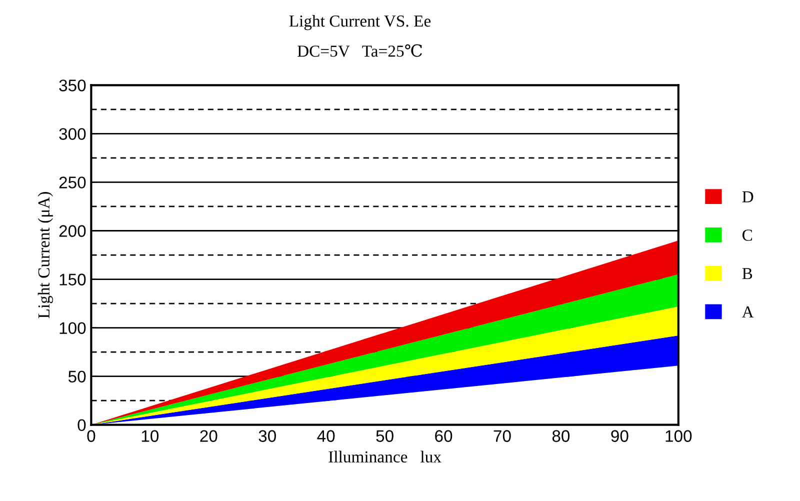  Describe the element at coordinates (747, 274) in the screenshot. I see `legend-label: B` at that location.